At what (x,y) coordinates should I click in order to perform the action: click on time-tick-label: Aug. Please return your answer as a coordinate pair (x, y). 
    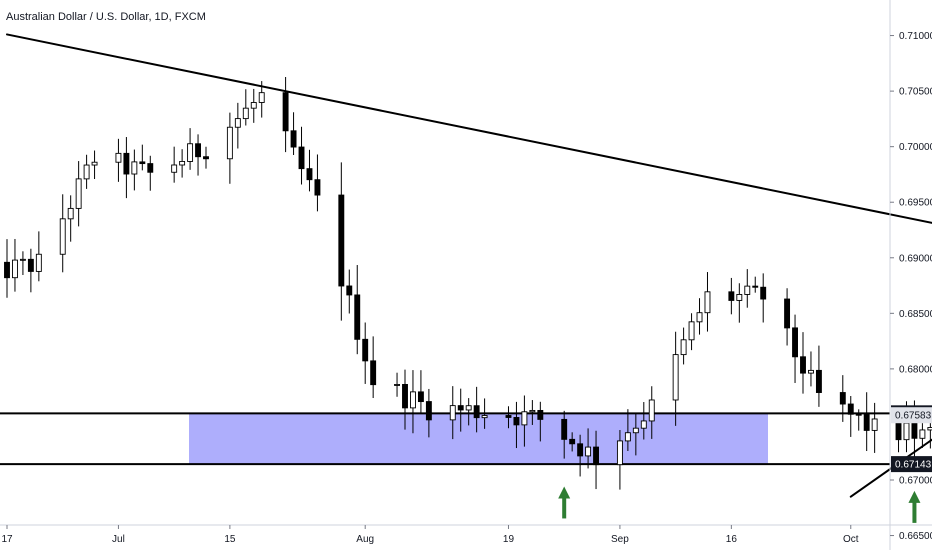
    Looking at the image, I should click on (365, 539).